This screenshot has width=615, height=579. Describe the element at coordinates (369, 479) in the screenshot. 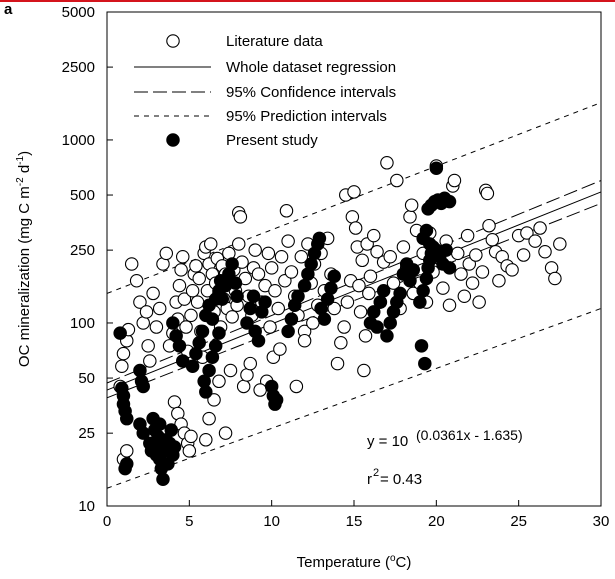

I see `r2-base: r` at that location.